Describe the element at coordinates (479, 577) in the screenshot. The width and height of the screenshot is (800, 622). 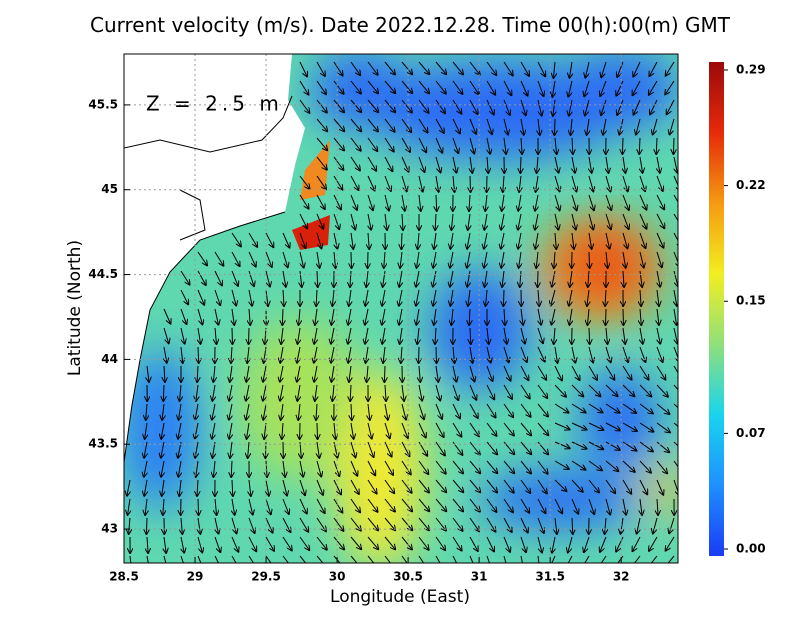
I see `x-tick-label: 31` at that location.